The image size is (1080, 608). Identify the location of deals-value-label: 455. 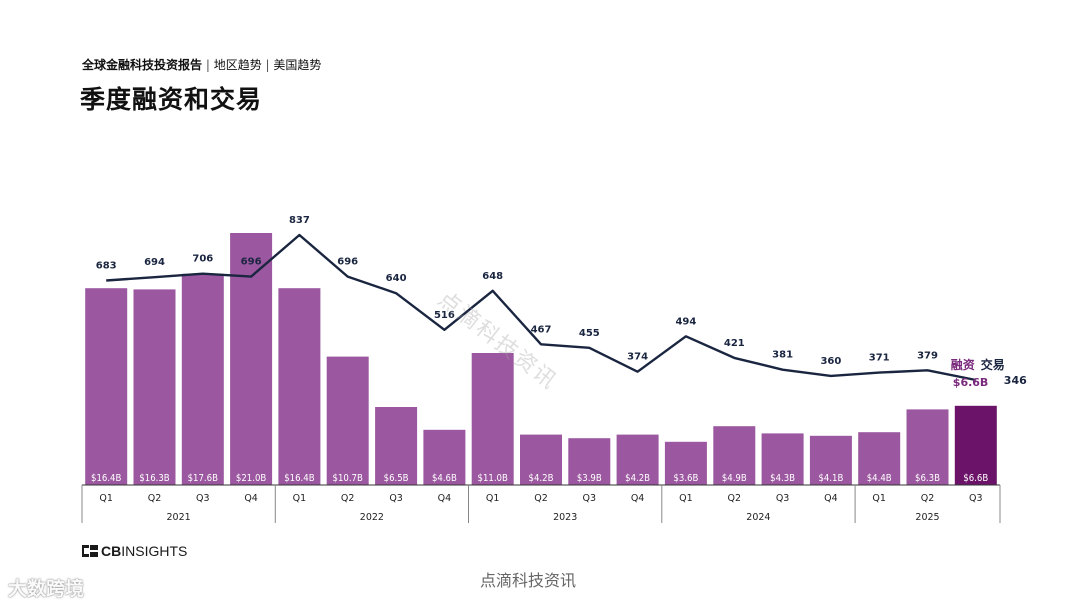
(589, 333).